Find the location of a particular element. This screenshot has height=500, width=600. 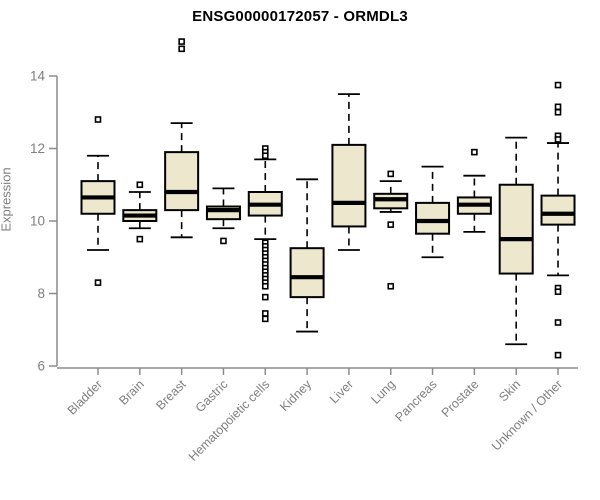

x-tick-label: Liver is located at coordinates (341, 391).